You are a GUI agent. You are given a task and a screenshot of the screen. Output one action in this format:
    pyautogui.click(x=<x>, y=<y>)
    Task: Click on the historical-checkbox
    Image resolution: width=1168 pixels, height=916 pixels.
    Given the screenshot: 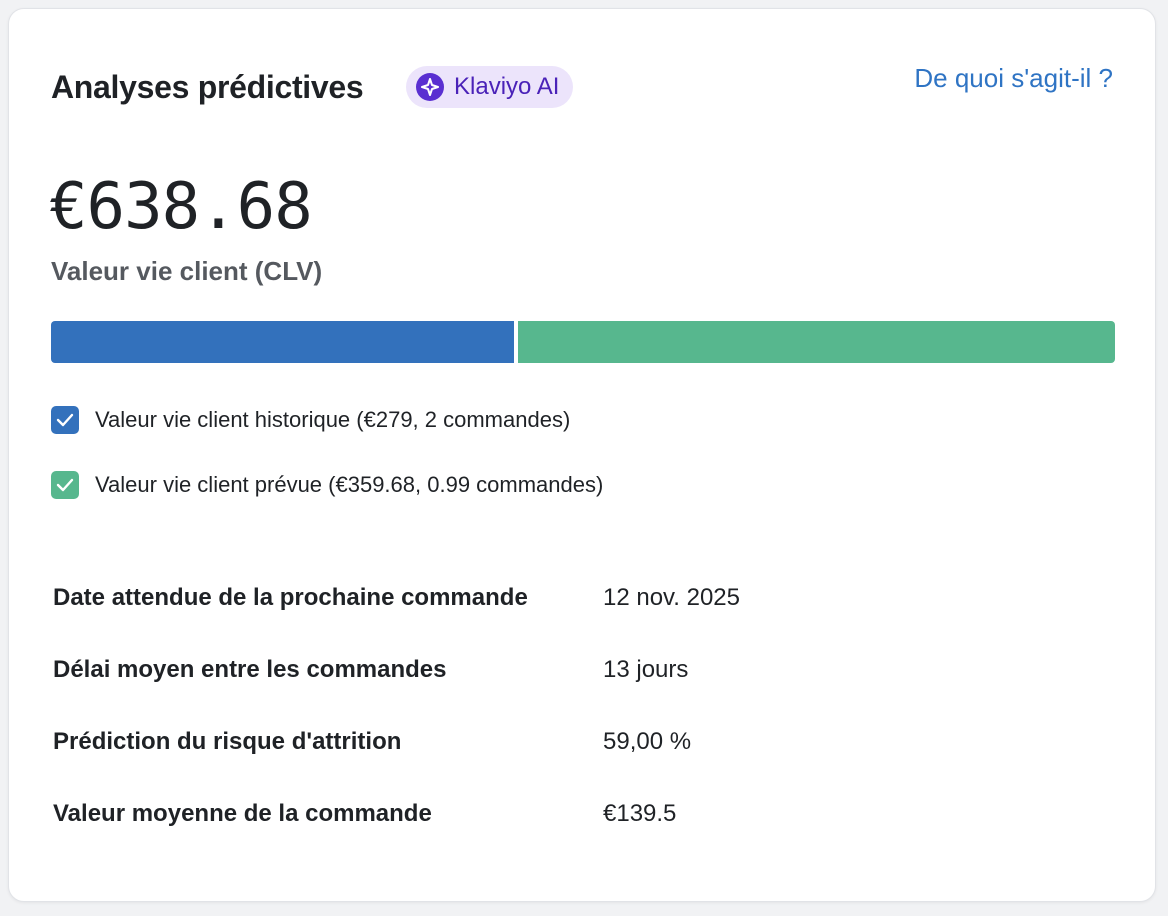 What is the action you would take?
    pyautogui.click(x=65, y=420)
    